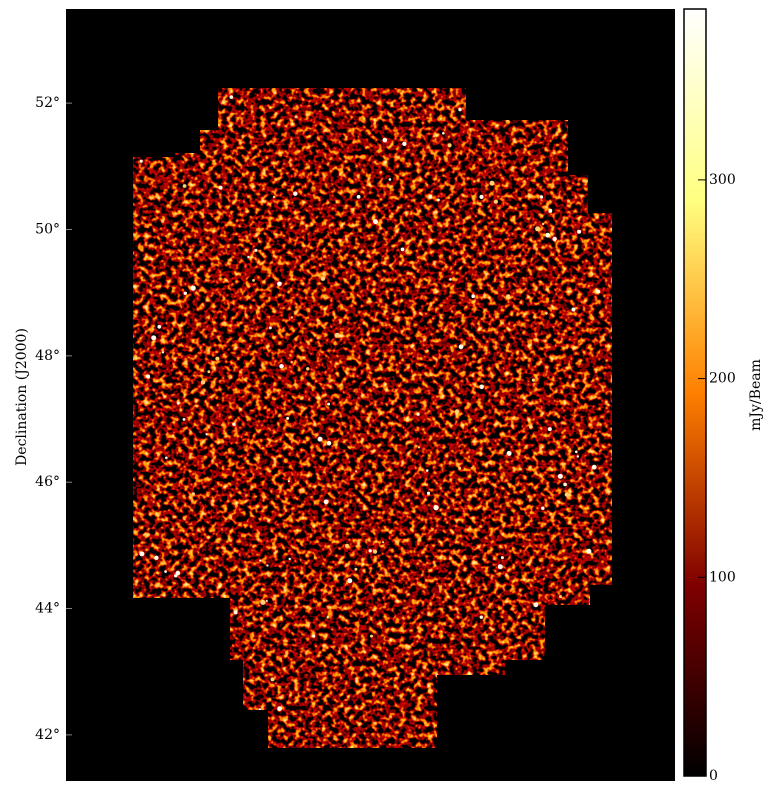  I want to click on y-tick-label: 44°, so click(47, 609).